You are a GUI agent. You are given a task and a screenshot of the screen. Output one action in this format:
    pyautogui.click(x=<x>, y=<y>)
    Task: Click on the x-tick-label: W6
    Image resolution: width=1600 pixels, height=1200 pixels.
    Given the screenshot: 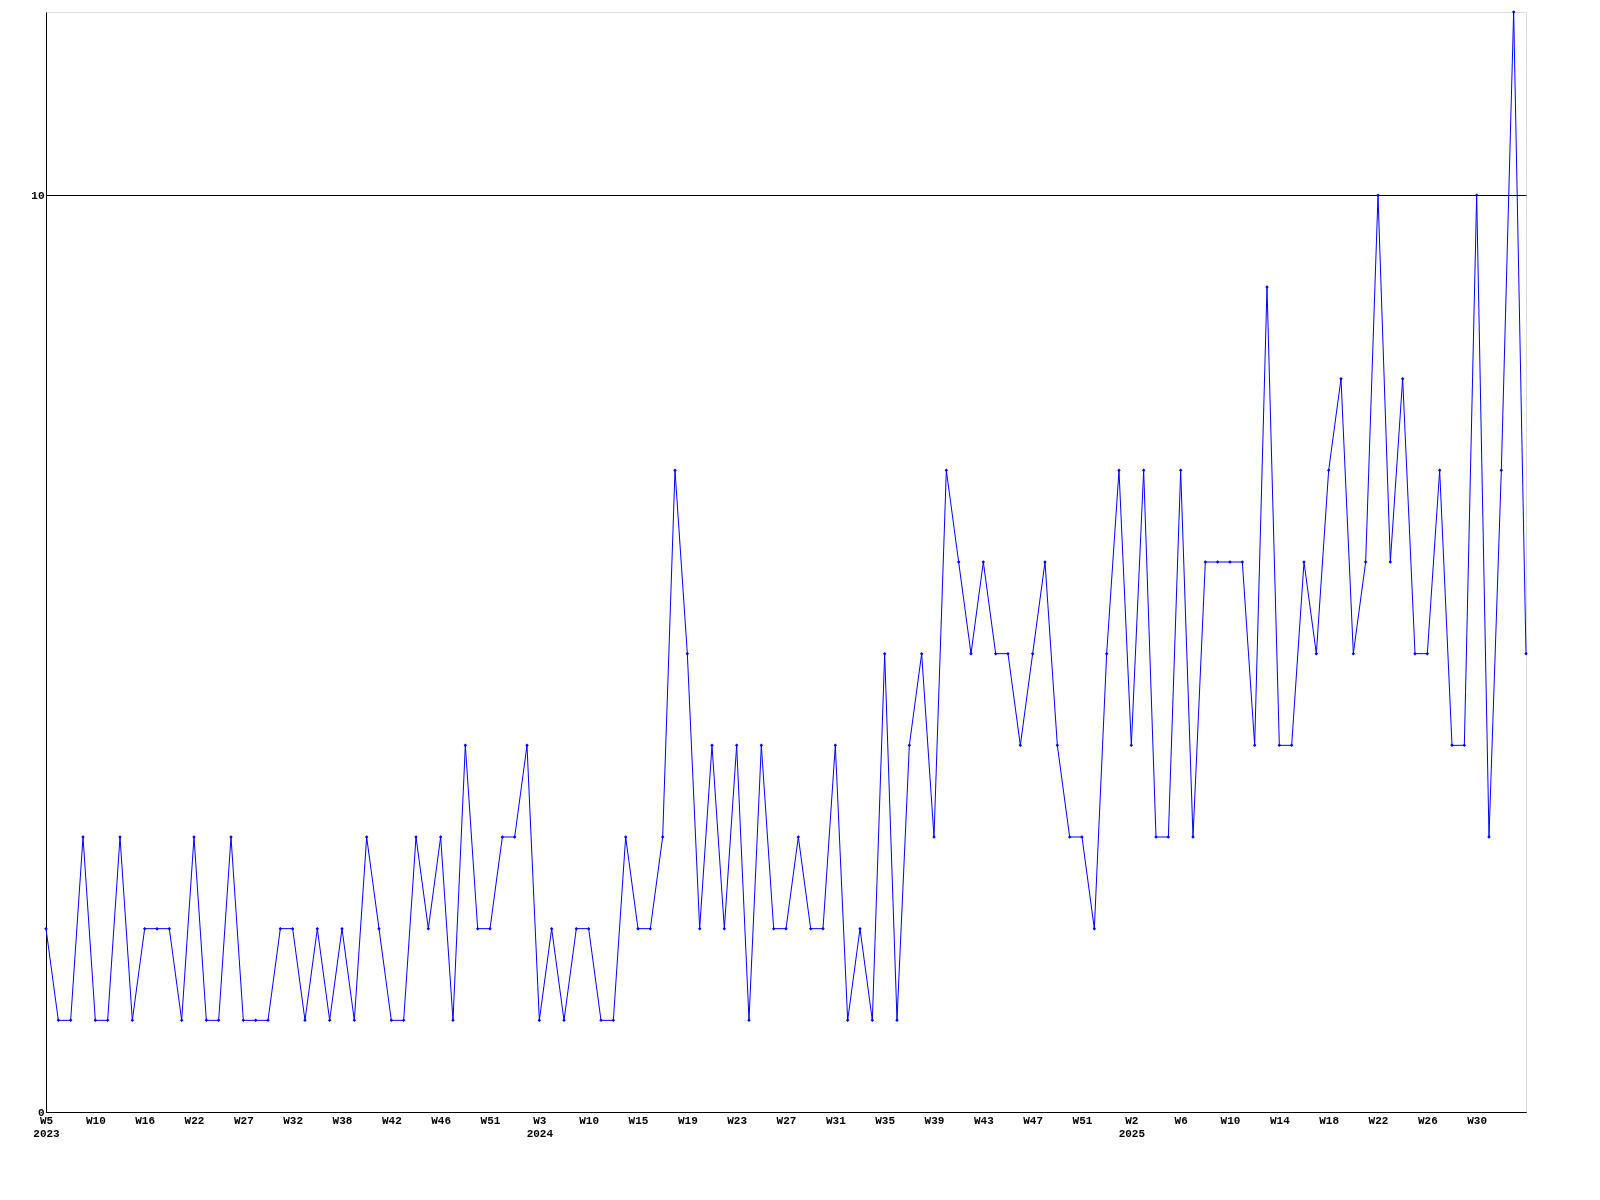 What is the action you would take?
    pyautogui.click(x=1181, y=1120)
    